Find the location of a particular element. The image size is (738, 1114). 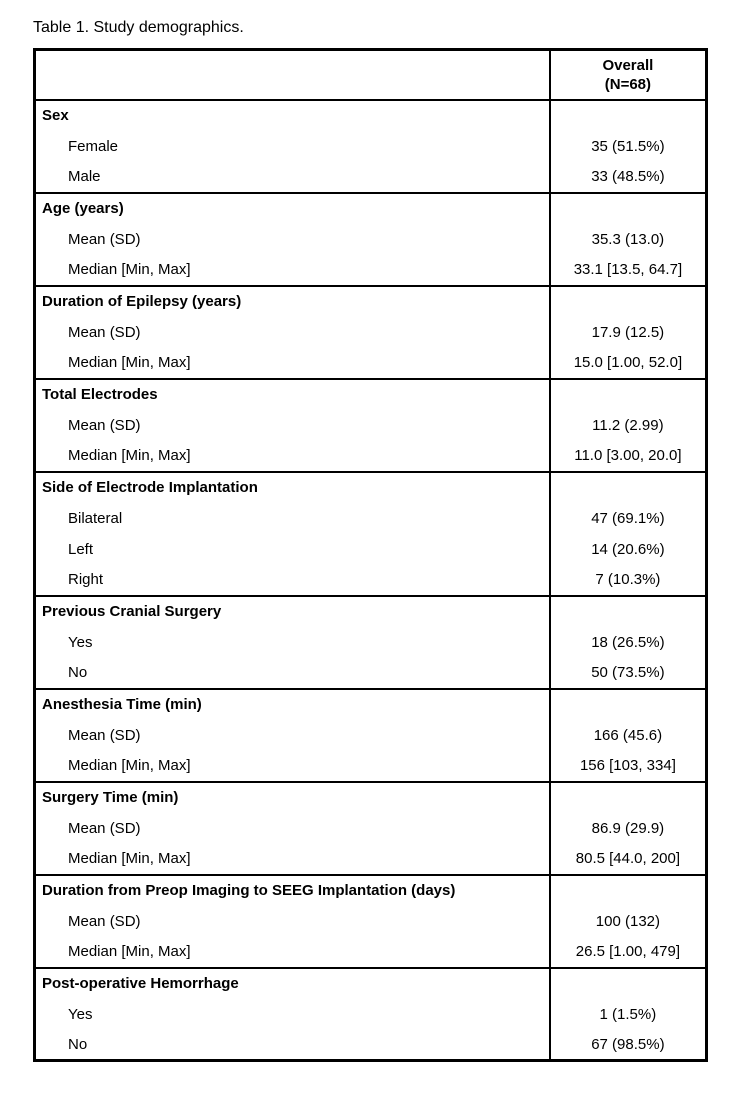

row-value: 33.1 [13.5, 64.7] is located at coordinates (627, 270).